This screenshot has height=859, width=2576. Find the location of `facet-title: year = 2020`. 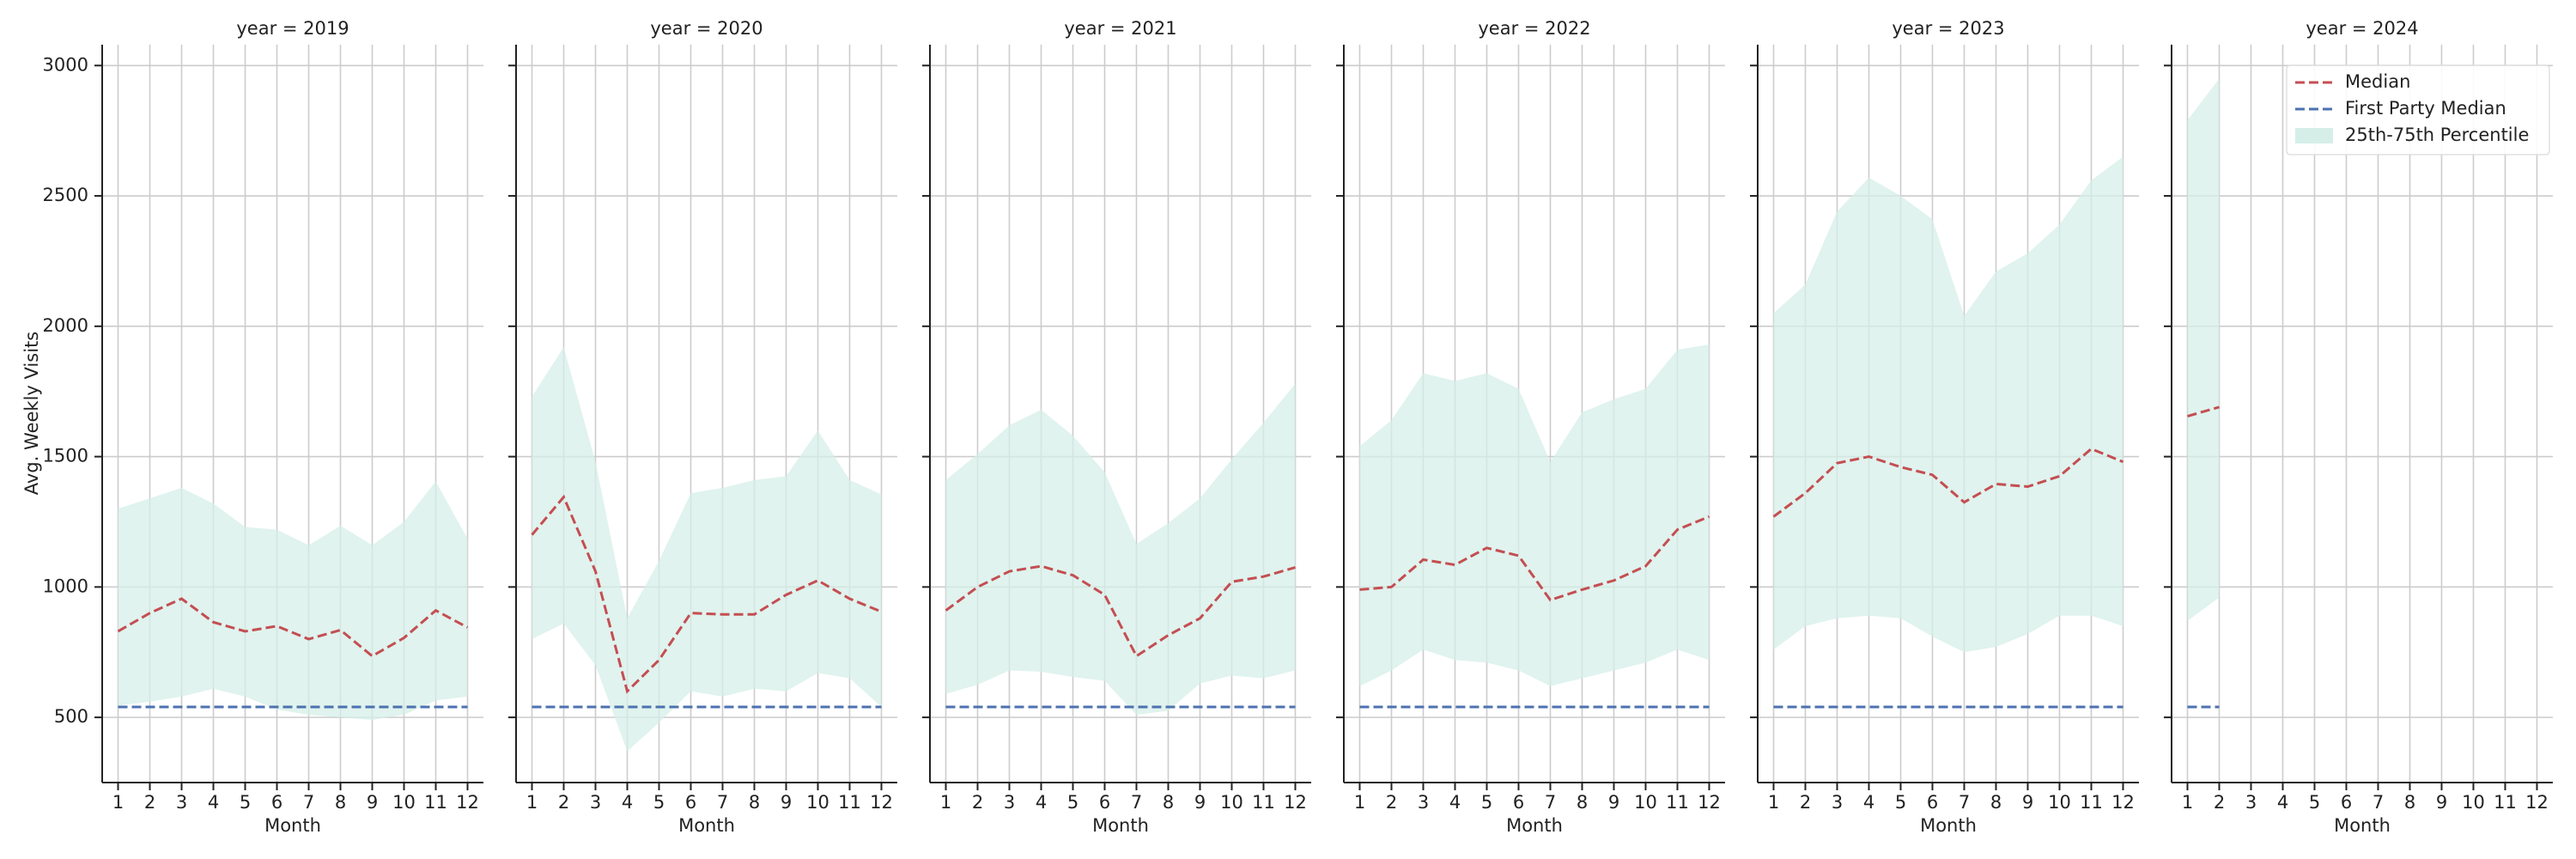

facet-title: year = 2020 is located at coordinates (706, 29).